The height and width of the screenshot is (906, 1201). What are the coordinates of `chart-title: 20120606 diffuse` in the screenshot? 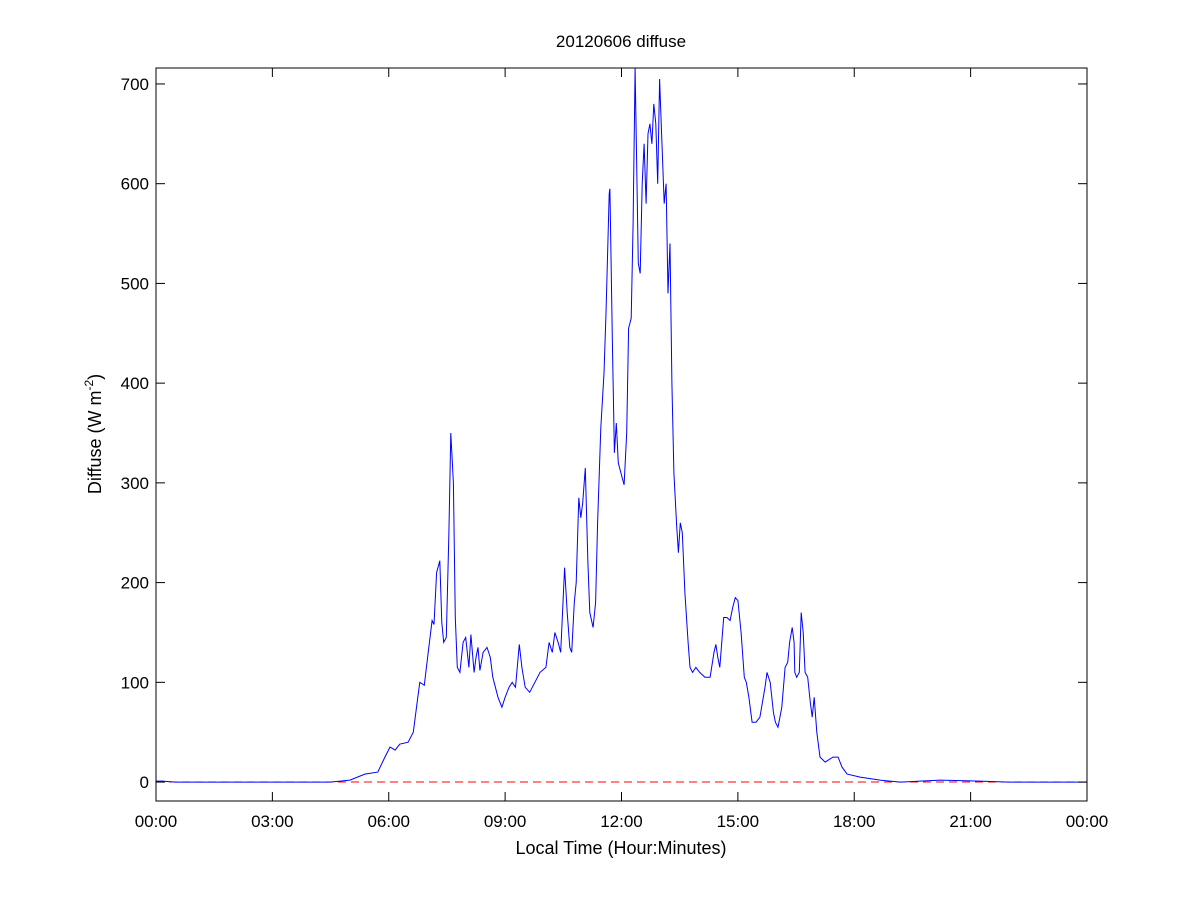 It's located at (621, 41).